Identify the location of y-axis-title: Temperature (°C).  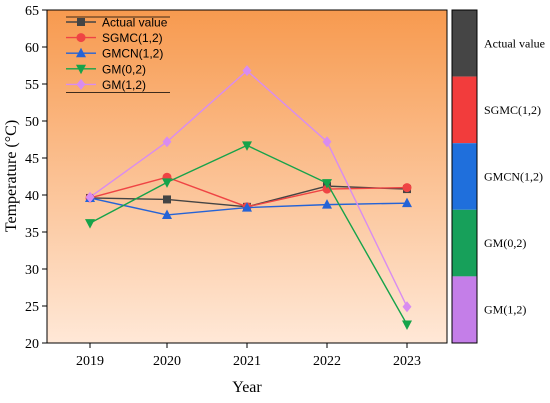
(11, 176).